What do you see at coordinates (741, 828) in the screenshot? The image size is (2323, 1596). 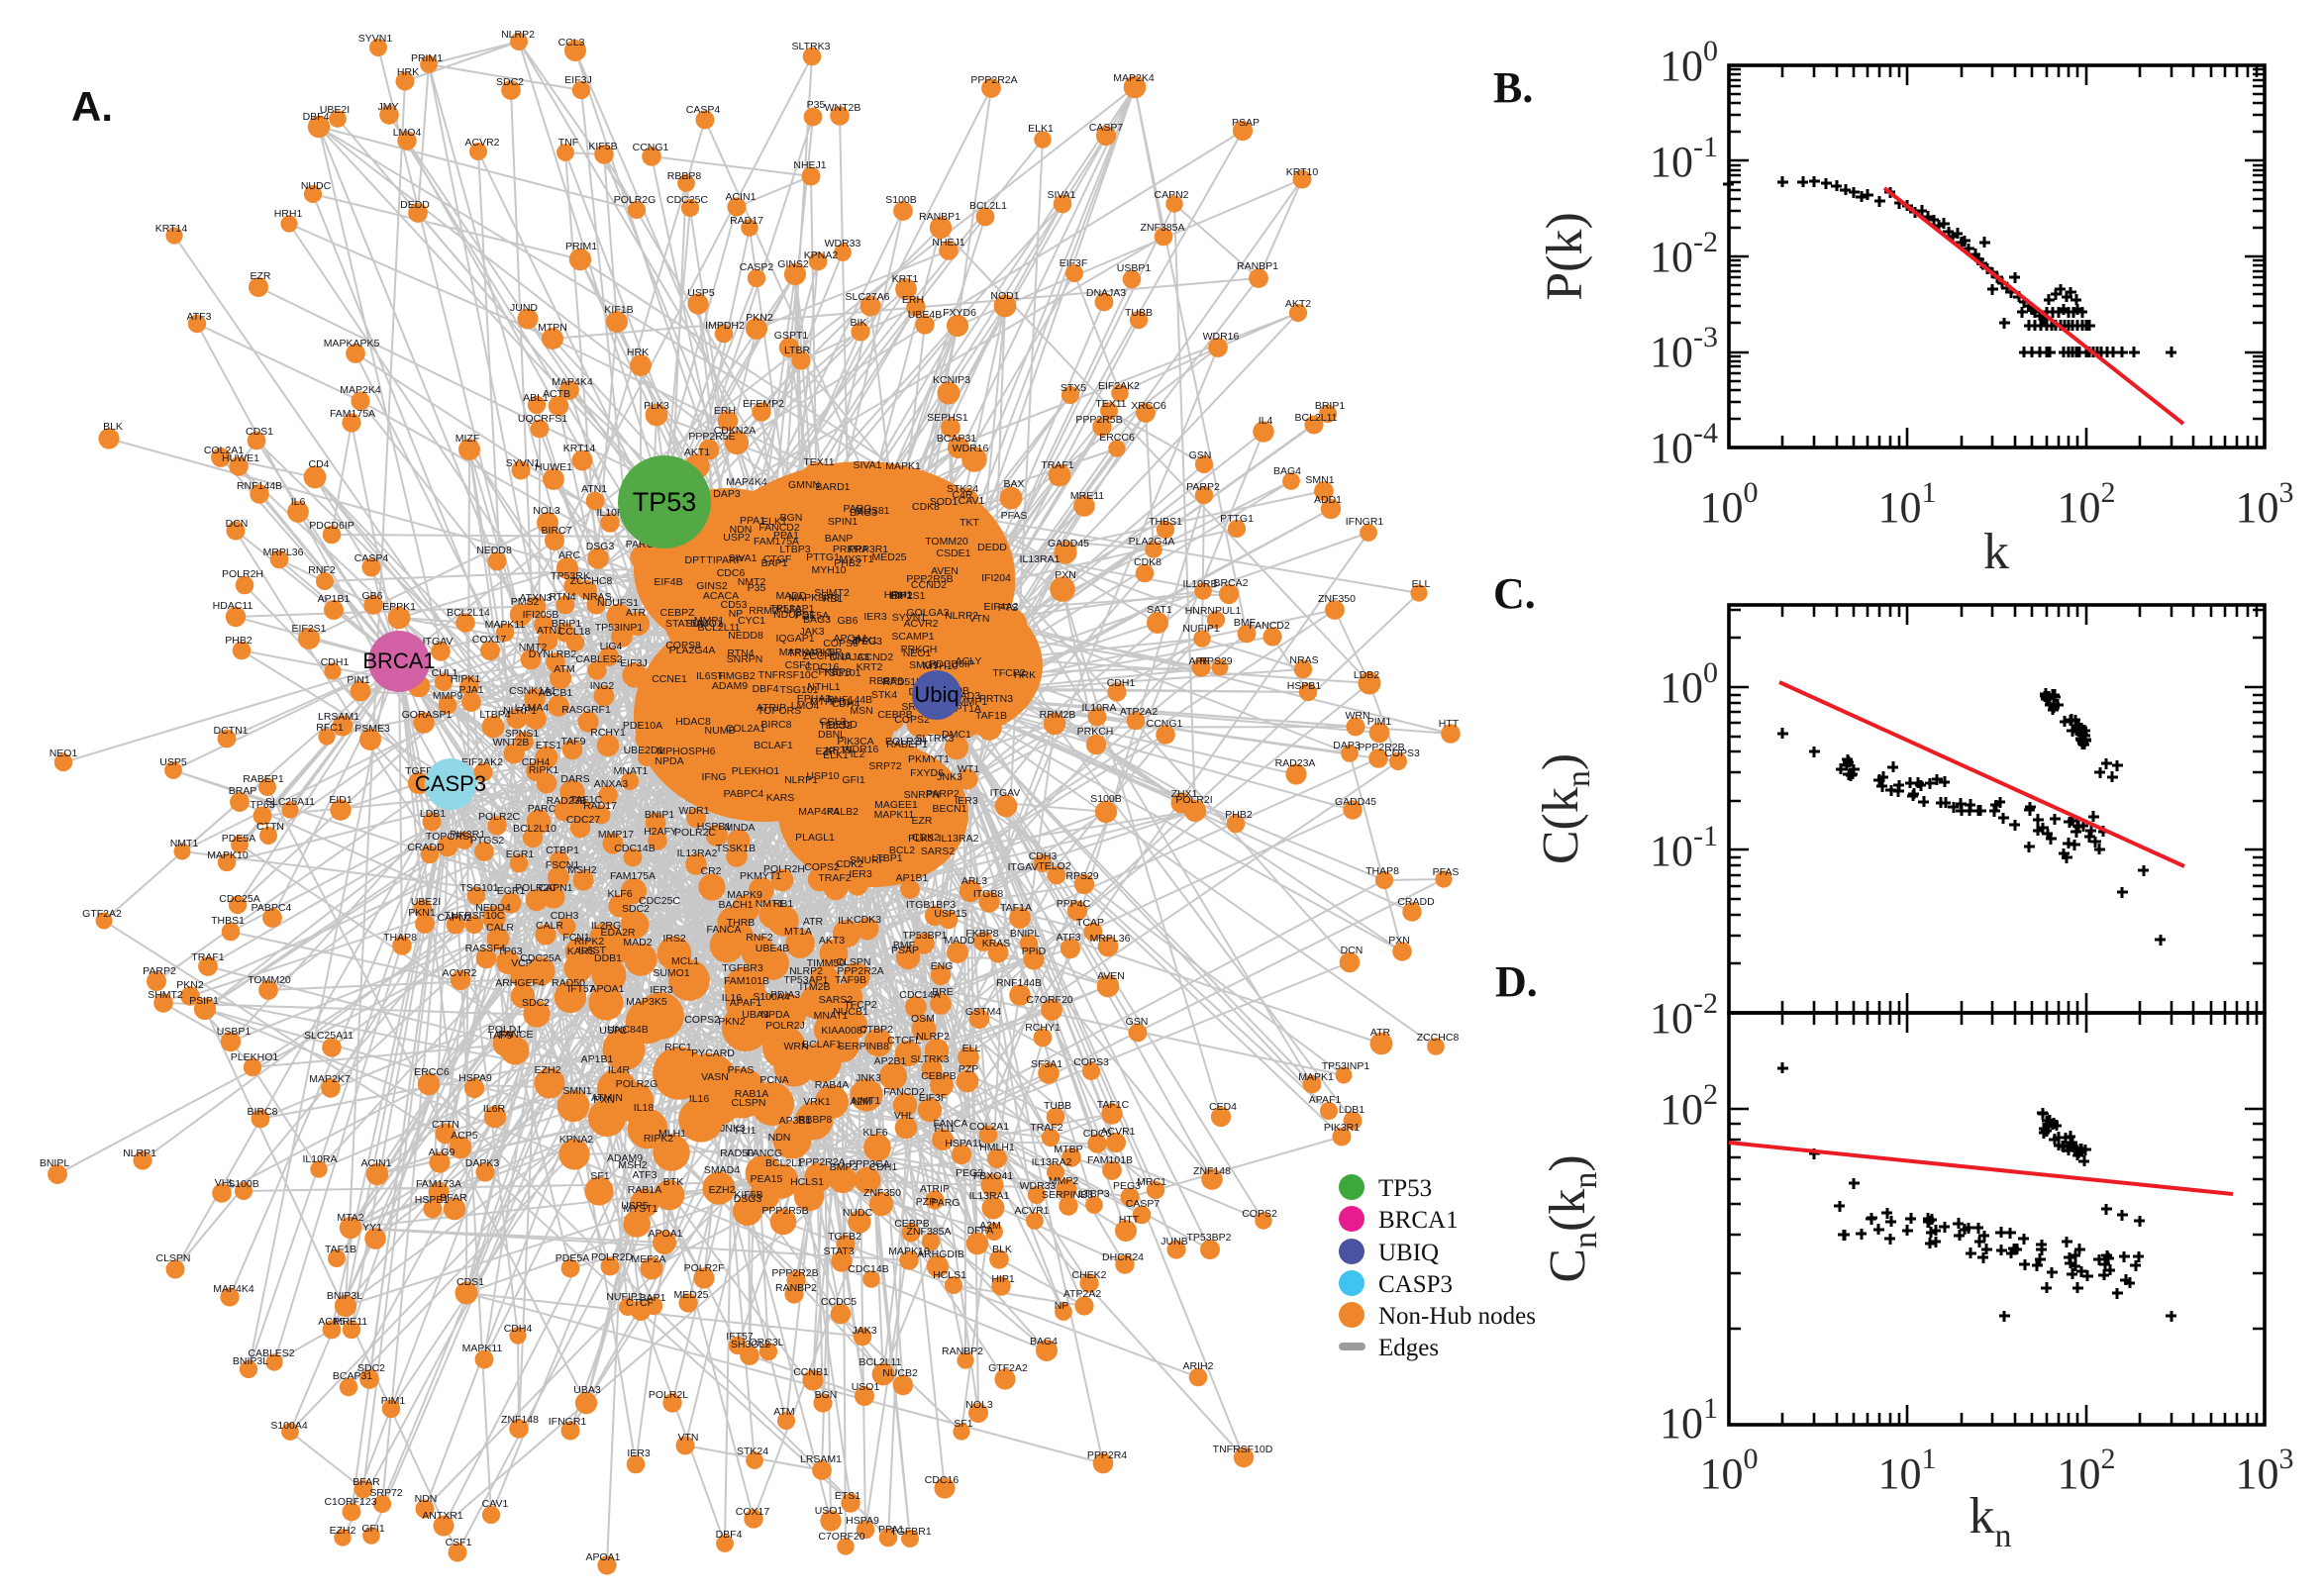 I see `svg-text: MNDA` at bounding box center [741, 828].